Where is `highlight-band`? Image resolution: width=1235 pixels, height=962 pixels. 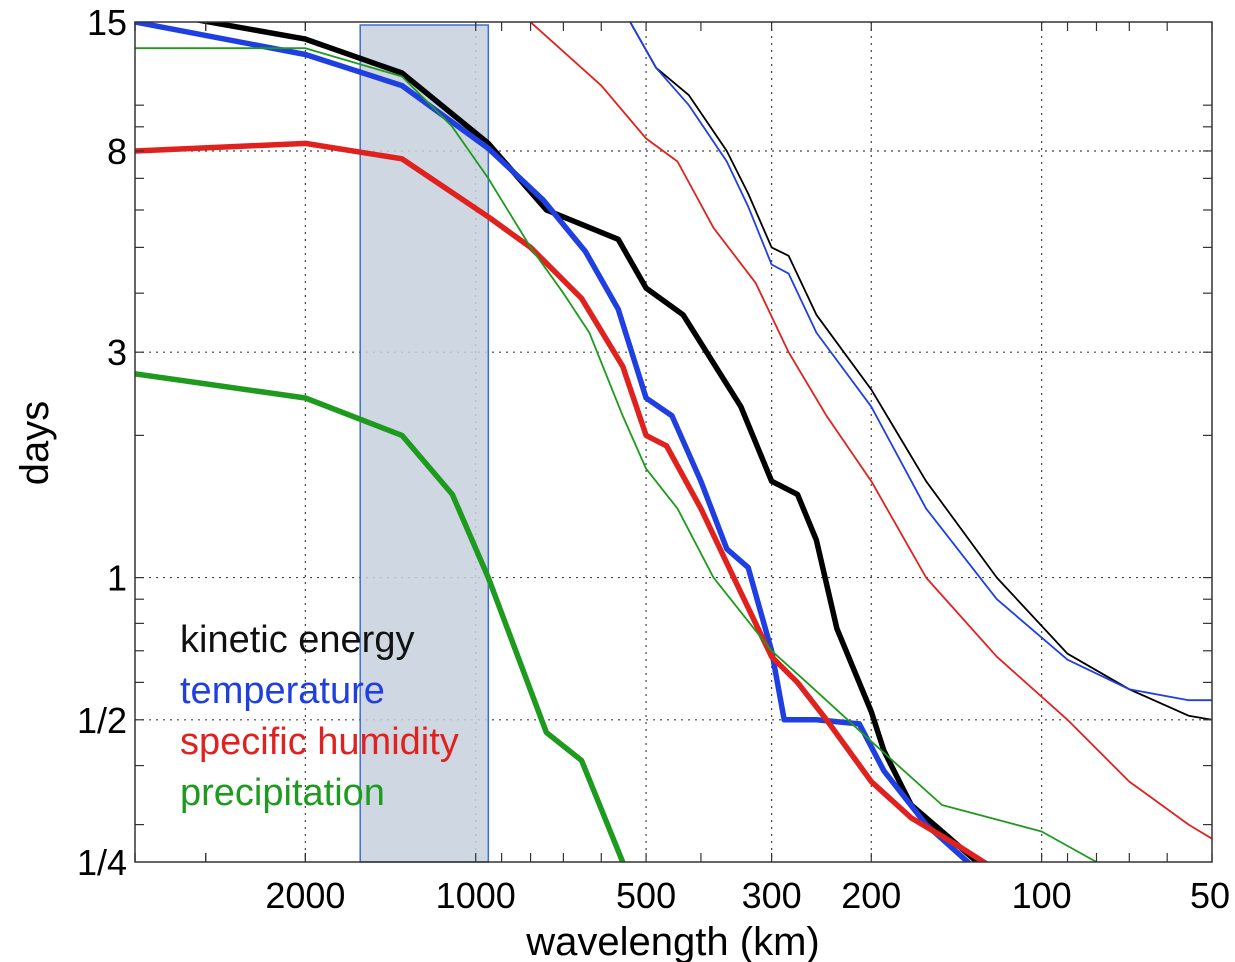
highlight-band is located at coordinates (424, 443).